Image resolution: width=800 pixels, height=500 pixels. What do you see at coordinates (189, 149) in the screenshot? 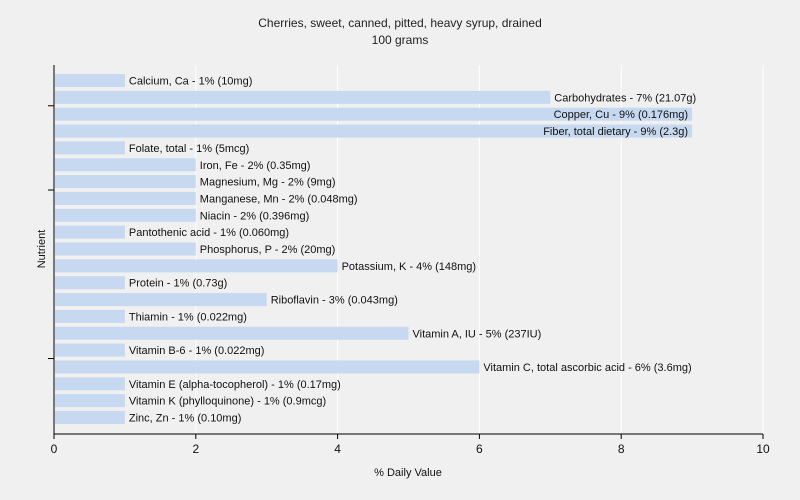
I see `bar-label: Folate, total - 1% (5mcg)` at bounding box center [189, 149].